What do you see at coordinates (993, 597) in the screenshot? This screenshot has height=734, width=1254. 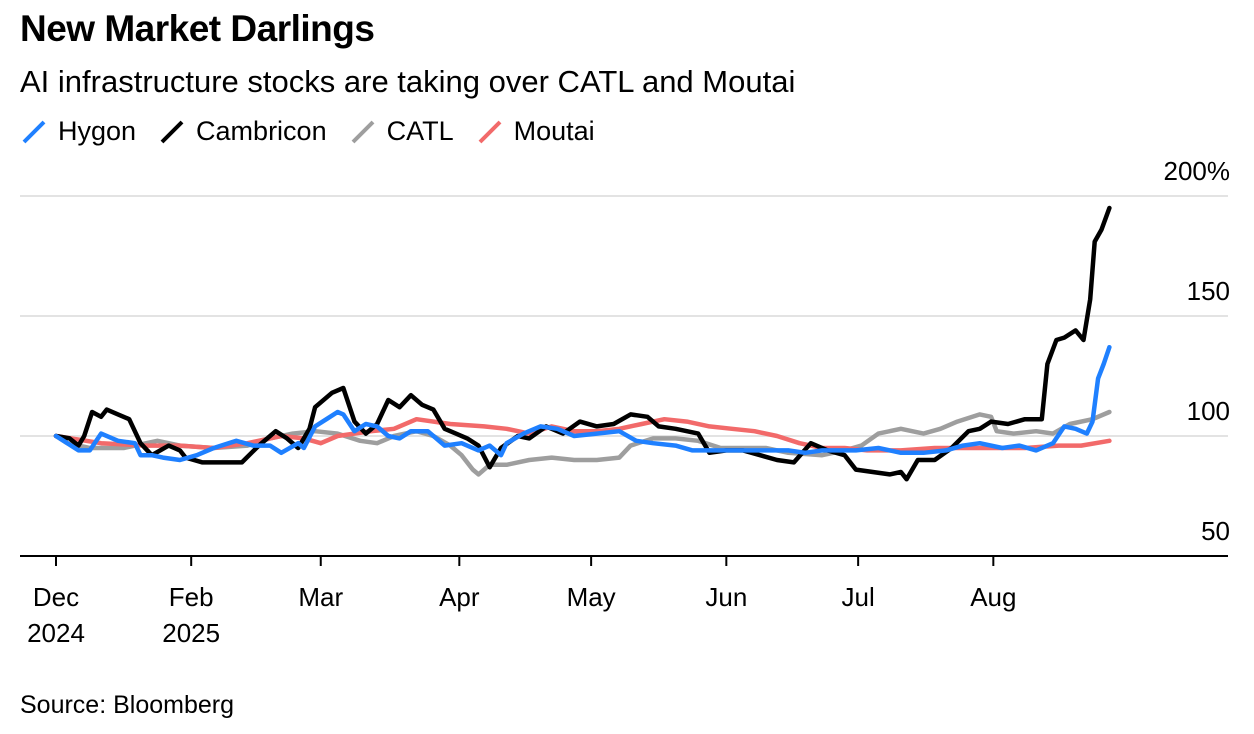 I see `x-tick-label-aug: Aug` at bounding box center [993, 597].